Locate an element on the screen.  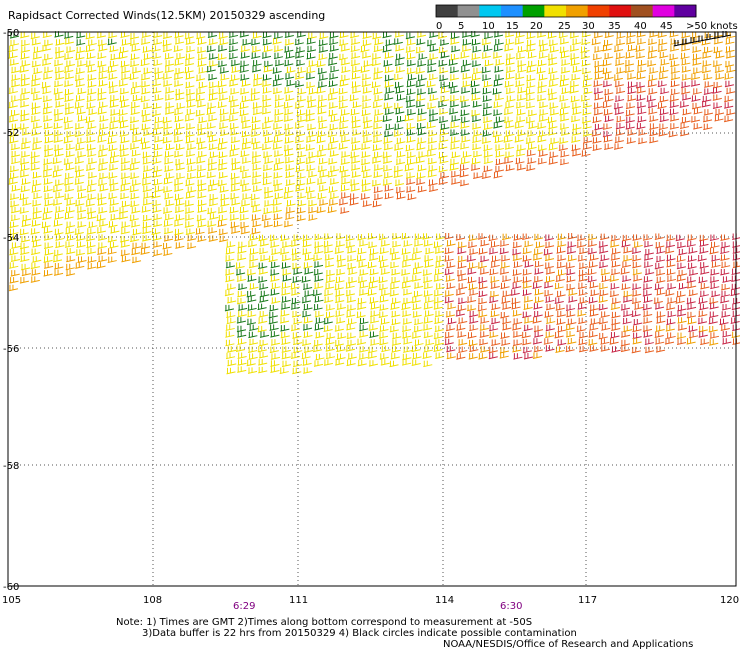
legend-swatch is located at coordinates (577, 11).